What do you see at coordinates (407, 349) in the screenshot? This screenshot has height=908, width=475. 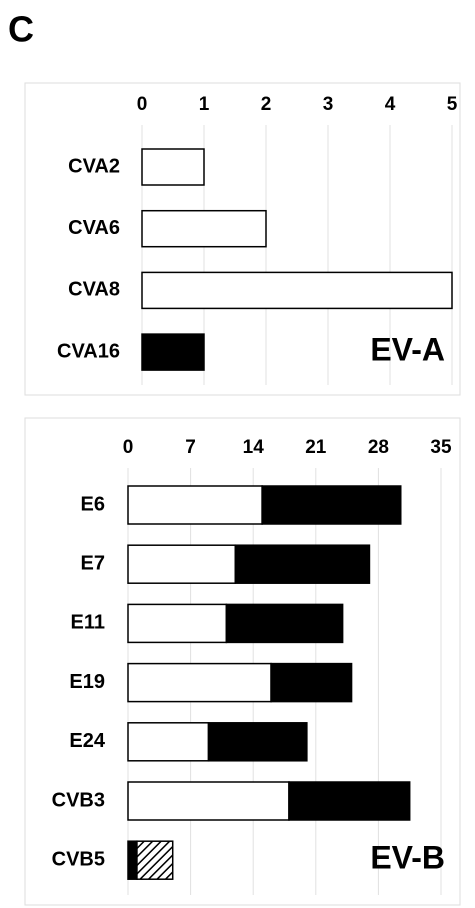 I see `annotation: EV-A` at bounding box center [407, 349].